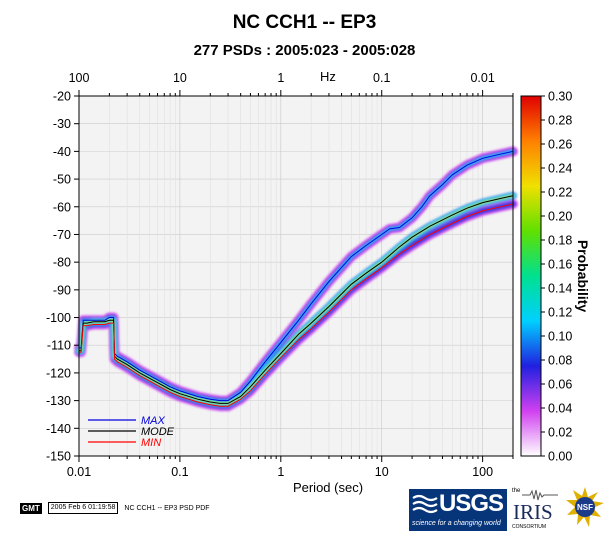  Describe the element at coordinates (62, 180) in the screenshot. I see `y-tick-label: -50` at that location.